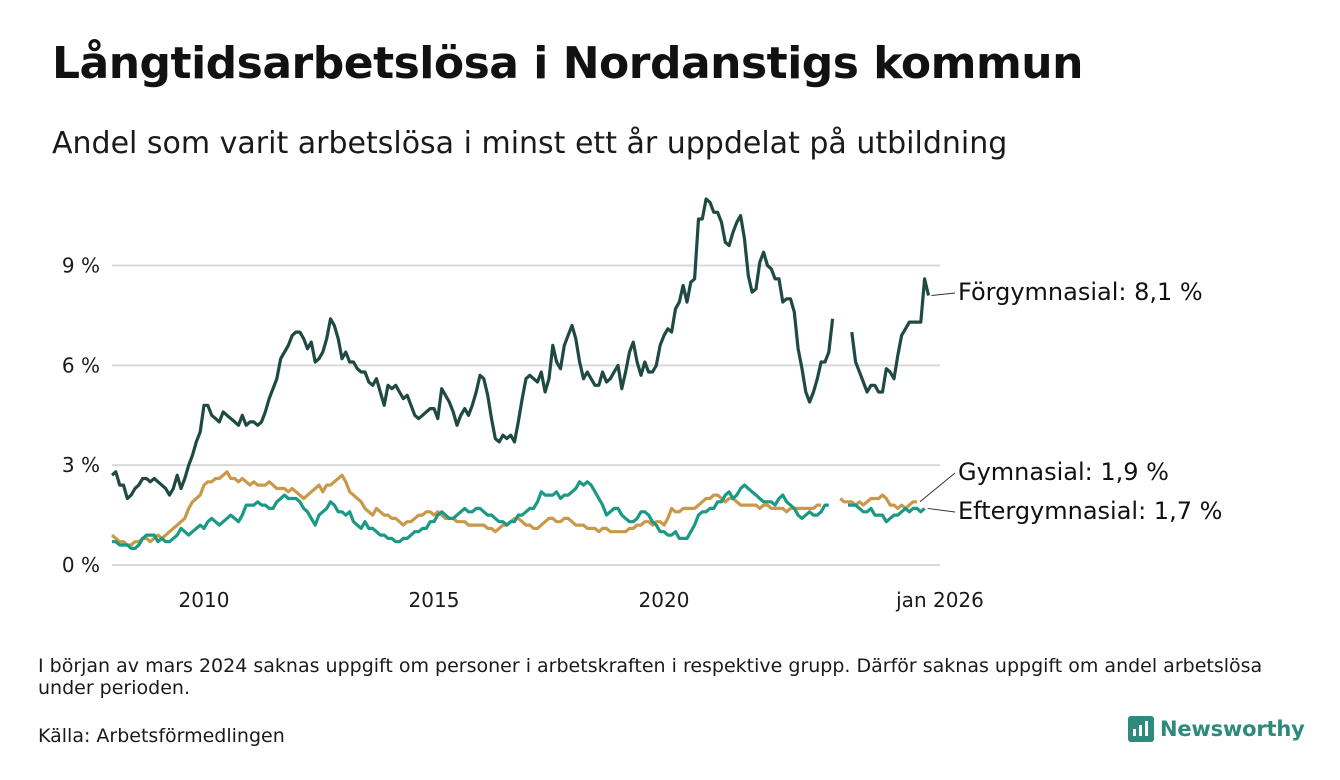 The height and width of the screenshot is (780, 1340). What do you see at coordinates (1232, 729) in the screenshot?
I see `brand-name: Newsworthy` at bounding box center [1232, 729].